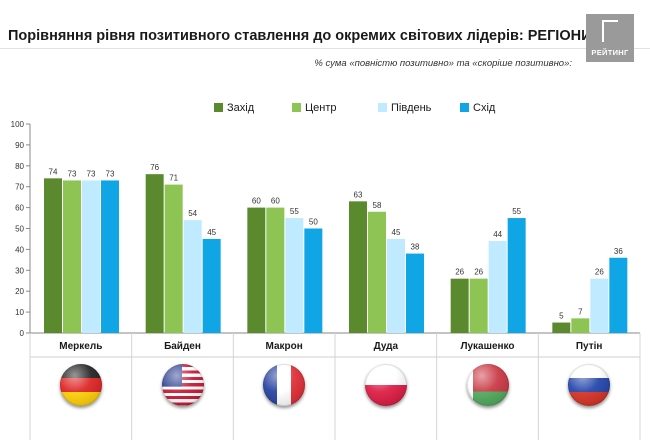 Image resolution: width=650 pixels, height=442 pixels. What do you see at coordinates (377, 205) in the screenshot?
I see `data-label: 58` at bounding box center [377, 205].